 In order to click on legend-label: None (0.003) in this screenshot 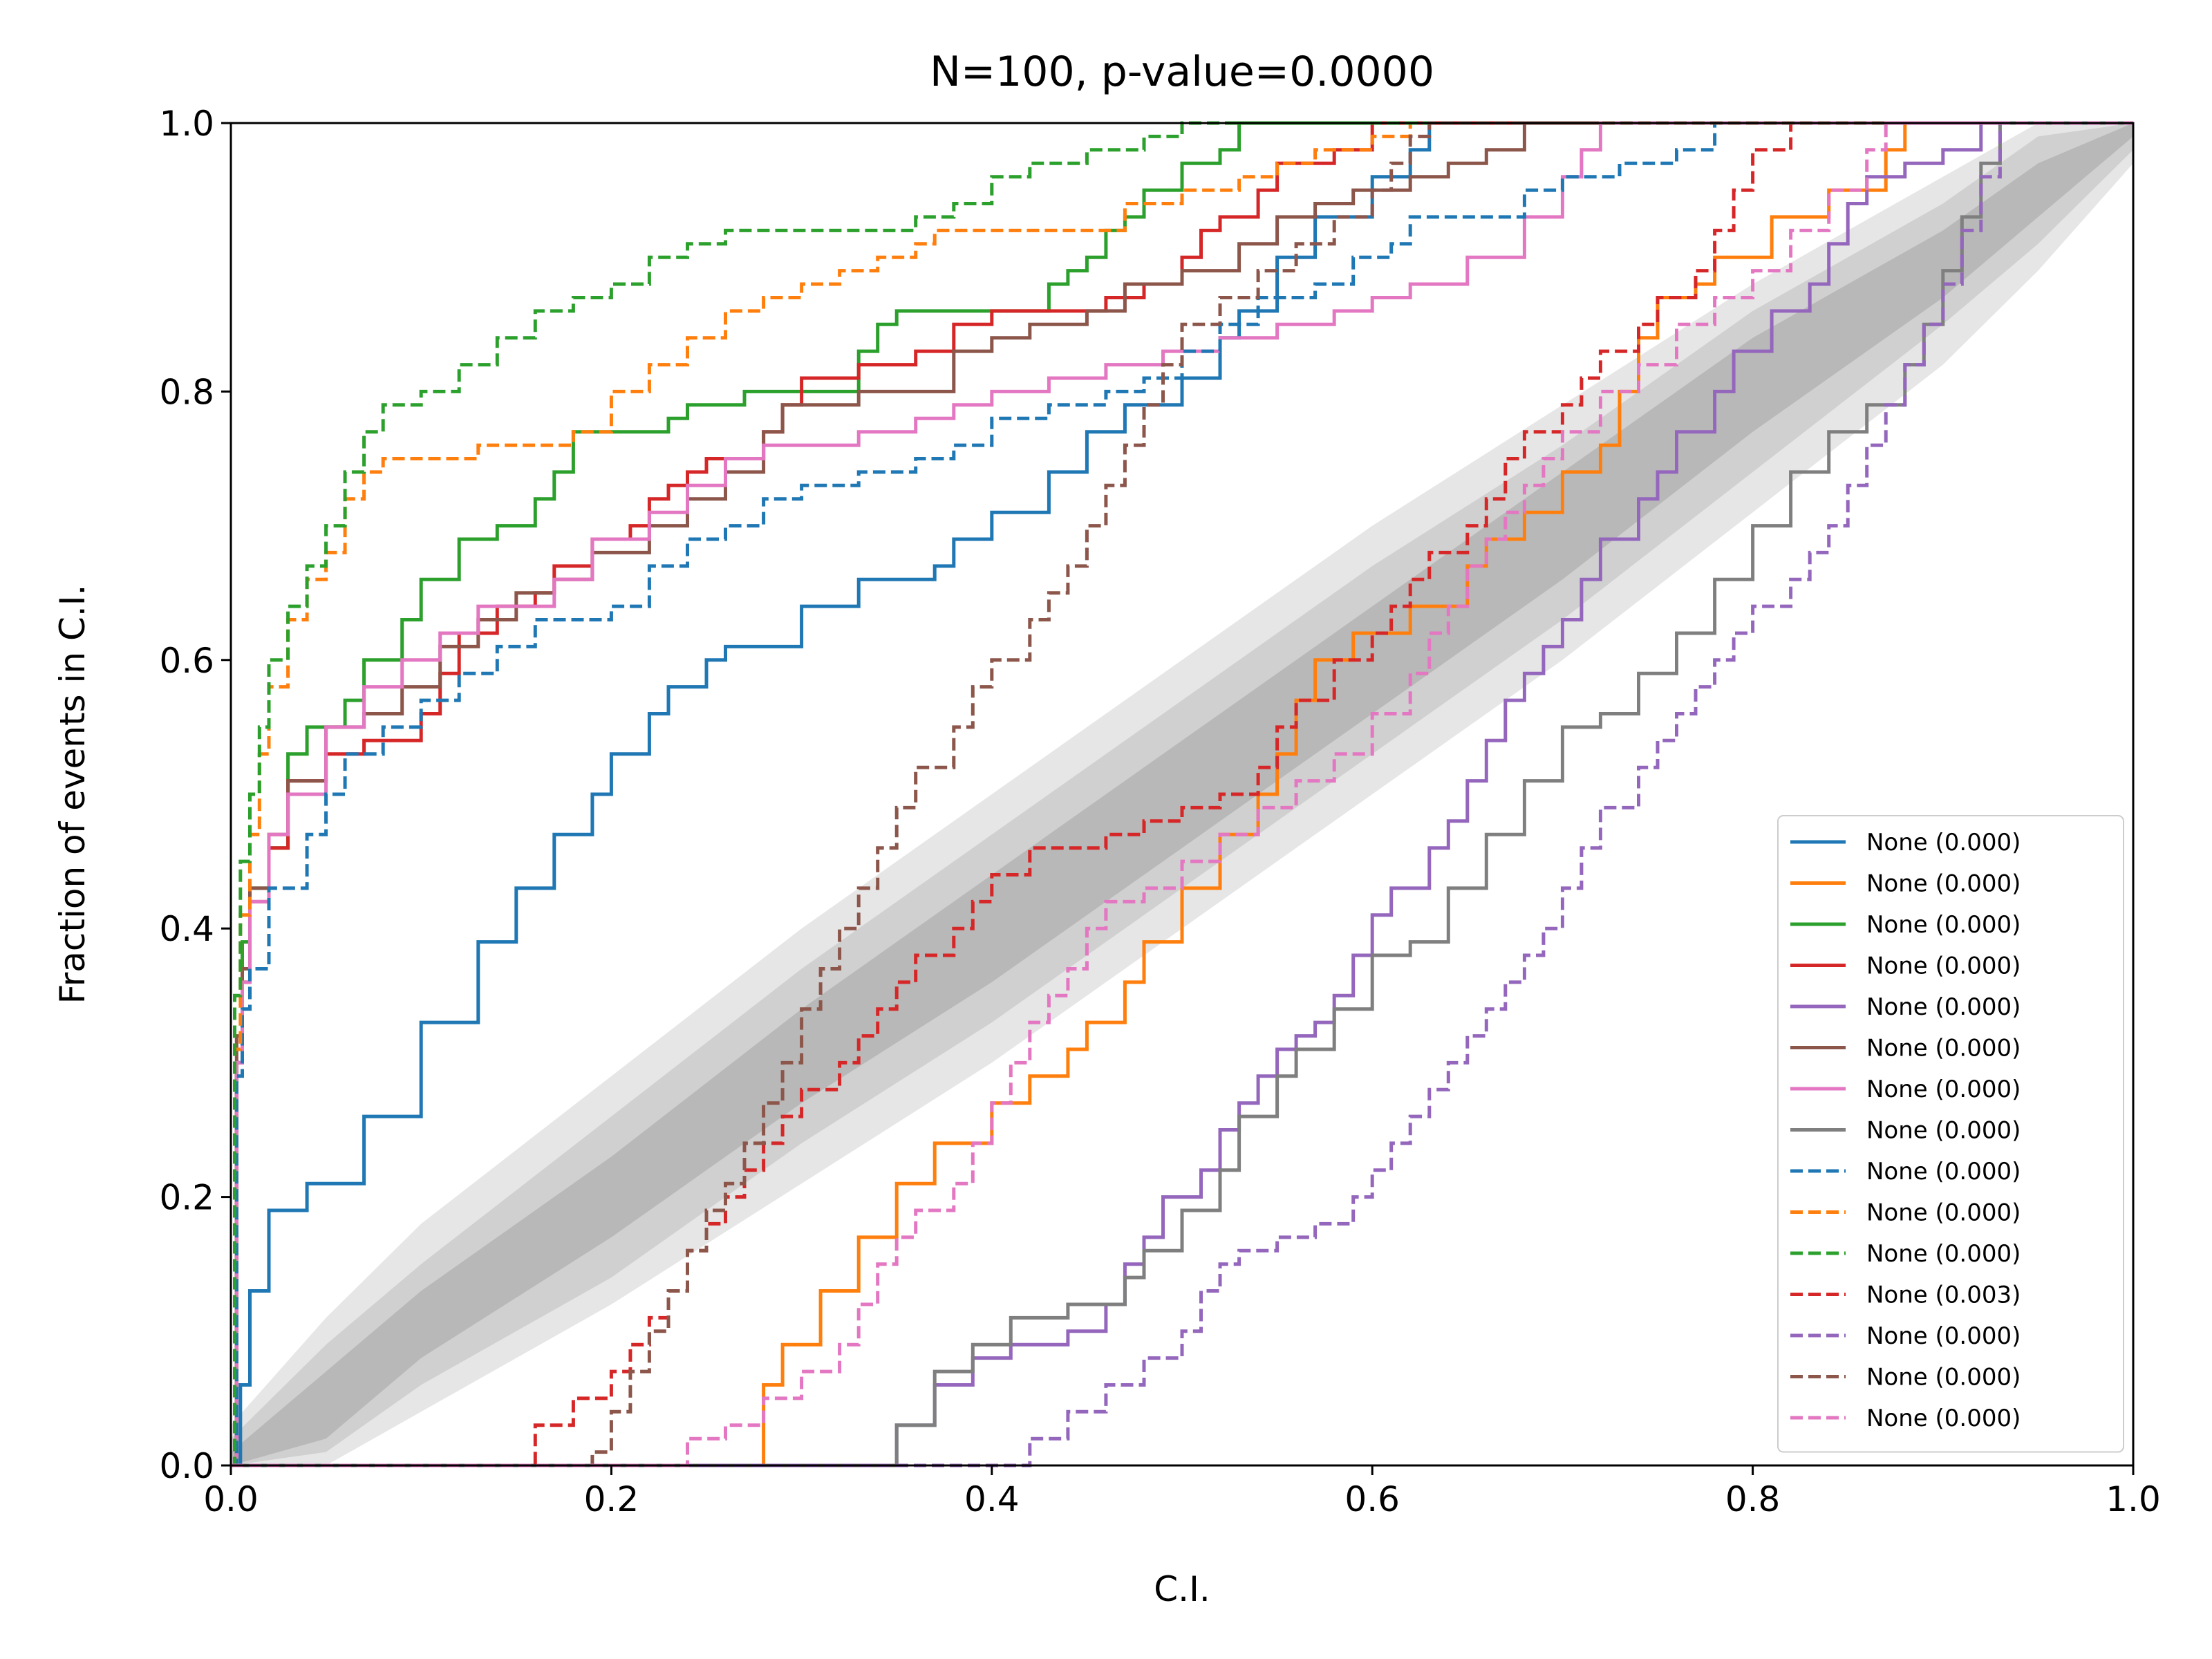, I will do `click(1943, 1295)`.